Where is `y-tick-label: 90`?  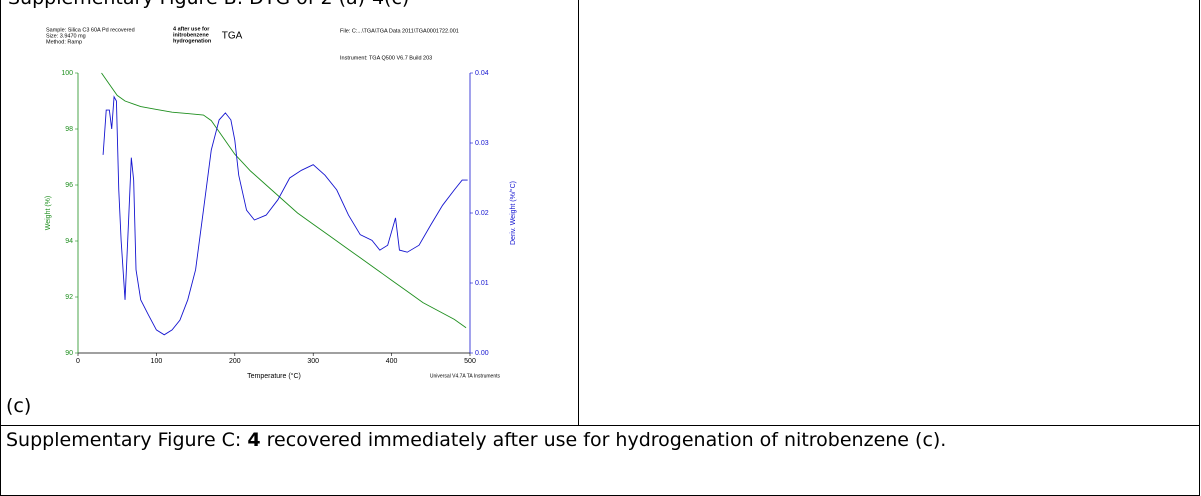 y-tick-label: 90 is located at coordinates (69, 353).